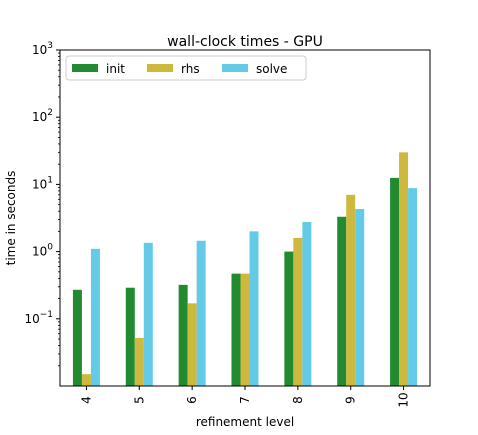 The height and width of the screenshot is (435, 478). I want to click on x-tick-label-5: 5, so click(139, 400).